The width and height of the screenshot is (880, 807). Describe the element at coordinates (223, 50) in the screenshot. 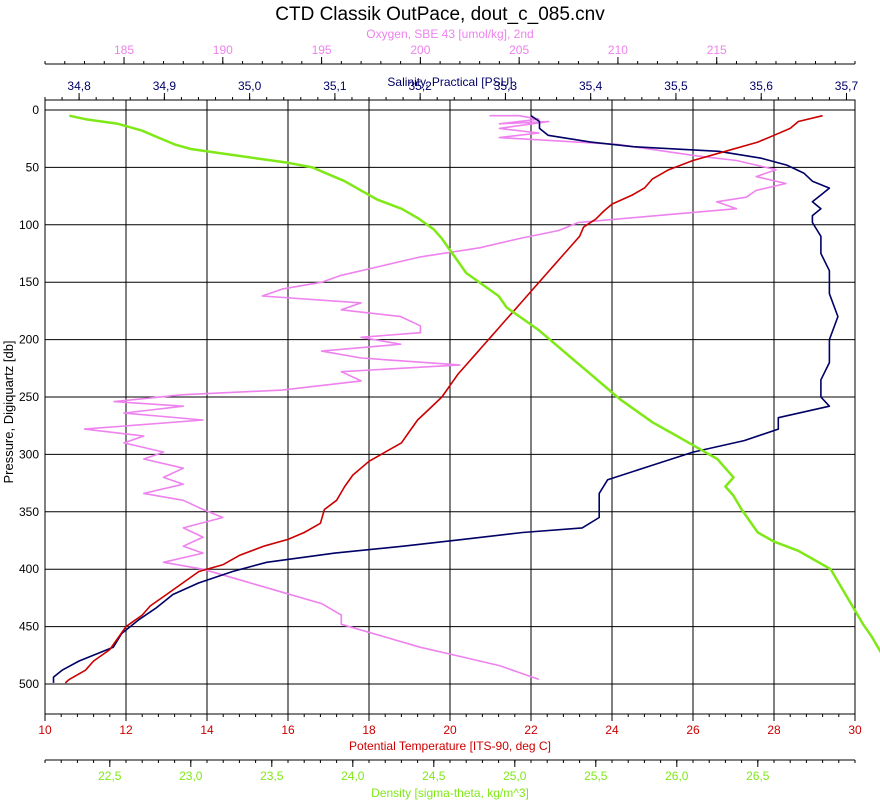

I see `oxygen-tick-label: 190` at that location.